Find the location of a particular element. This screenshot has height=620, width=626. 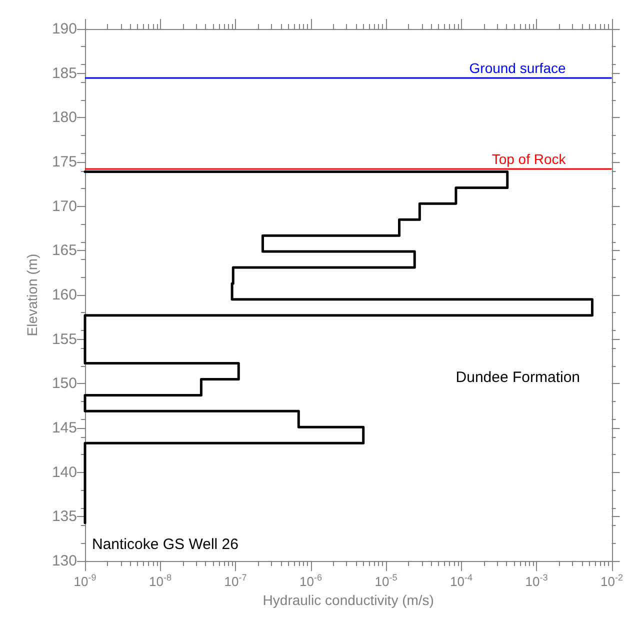

y-tick-label: 175 is located at coordinates (64, 162).